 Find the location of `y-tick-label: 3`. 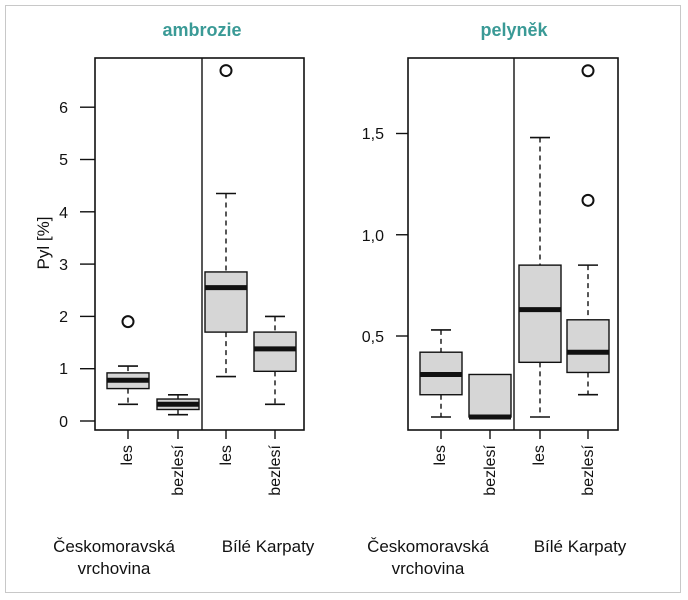

y-tick-label: 3 is located at coordinates (63, 265).